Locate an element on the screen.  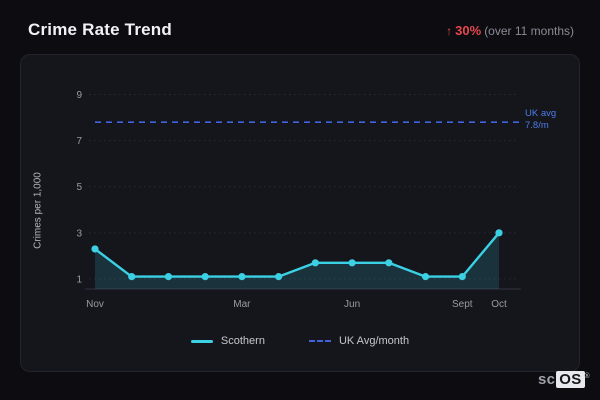
crime-area-fill is located at coordinates (297, 260).